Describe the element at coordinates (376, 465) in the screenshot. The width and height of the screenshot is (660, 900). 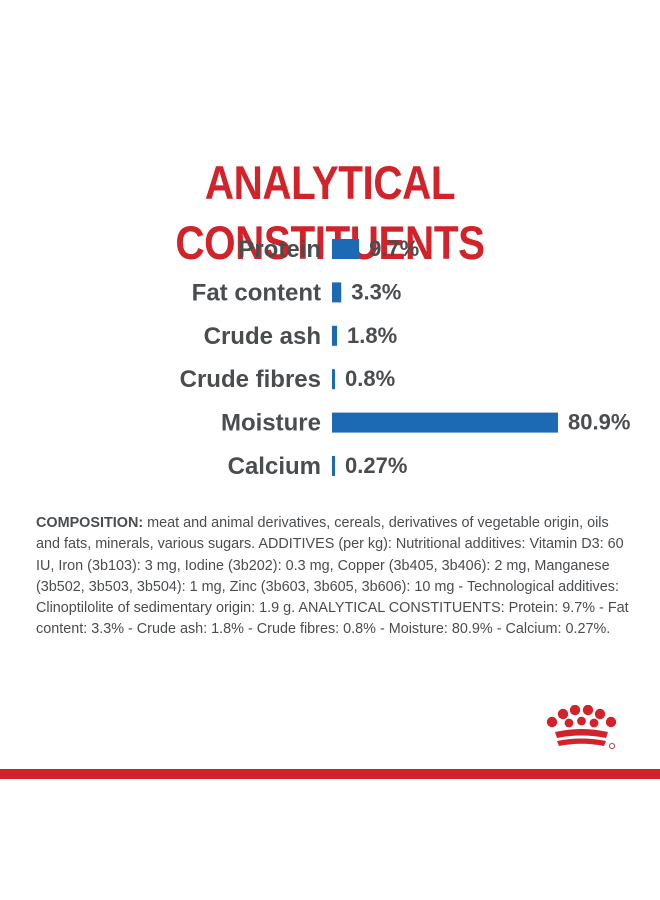
I see `value-label: 0.27%` at that location.